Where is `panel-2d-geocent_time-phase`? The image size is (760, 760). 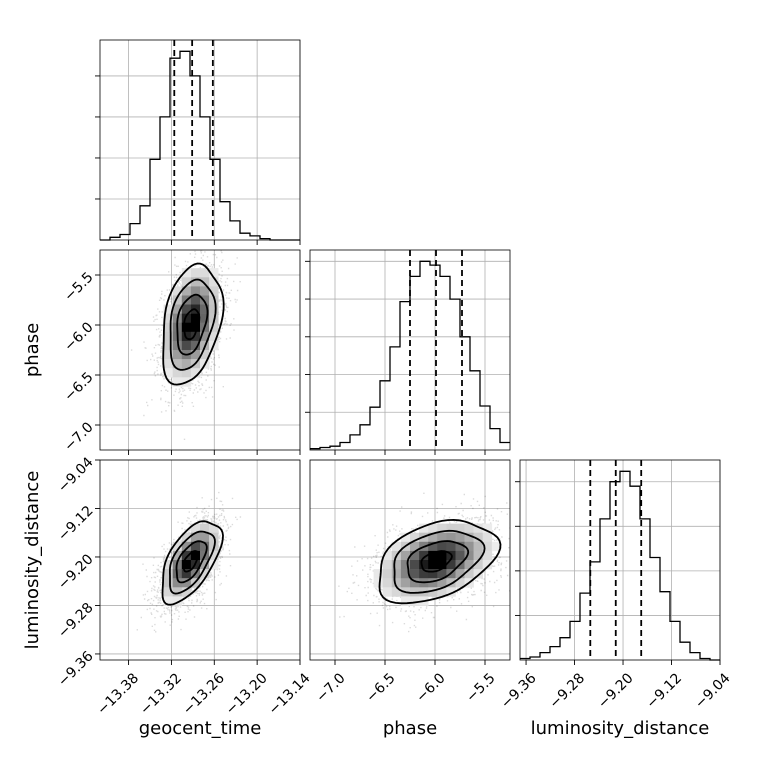 panel-2d-geocent_time-phase is located at coordinates (198, 352).